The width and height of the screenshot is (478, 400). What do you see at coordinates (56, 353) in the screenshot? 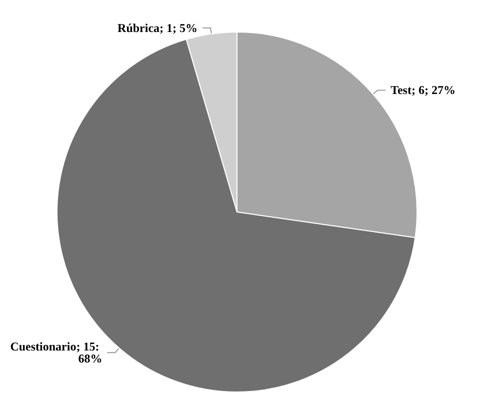
I see `slice-label: Cuestionario; 15: 68%` at bounding box center [56, 353].